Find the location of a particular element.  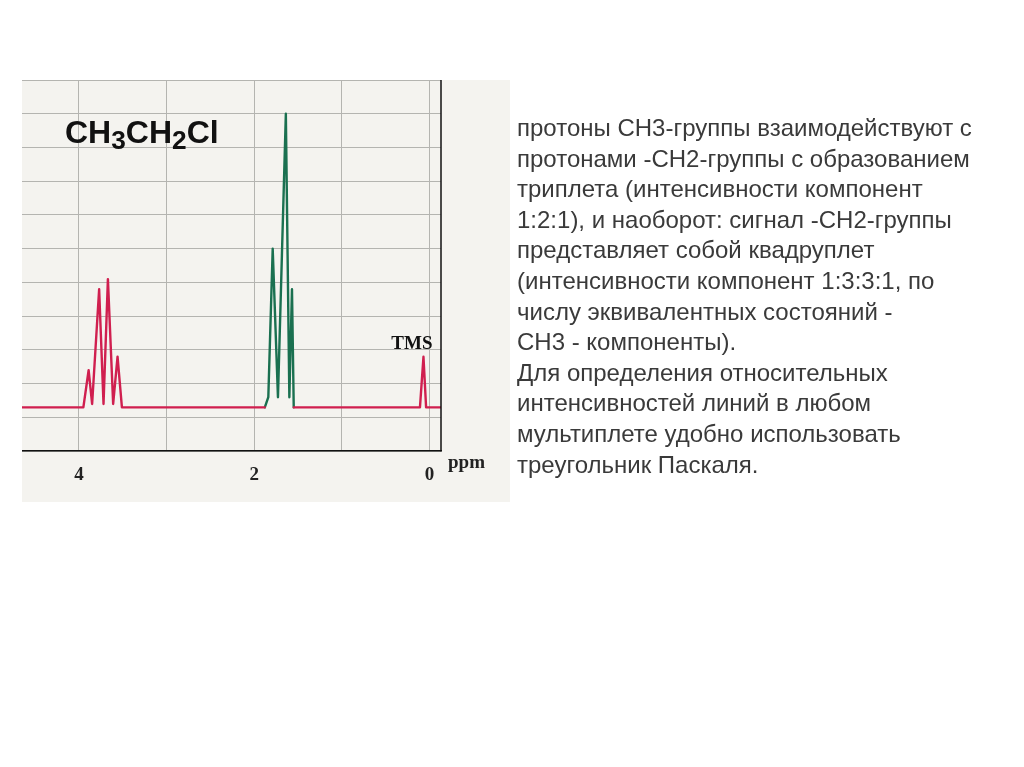

x-tick-label: 4 is located at coordinates (79, 473).